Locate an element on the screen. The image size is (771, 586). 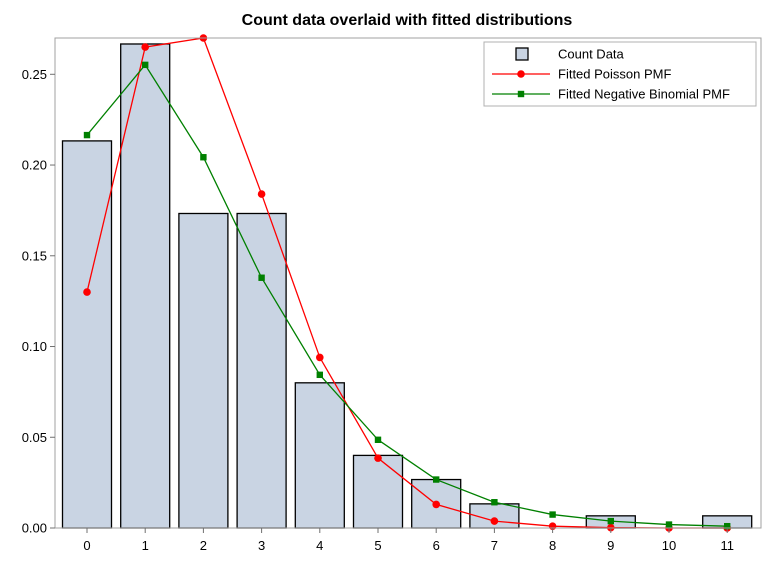
x-tick-label: 4 is located at coordinates (319, 545).